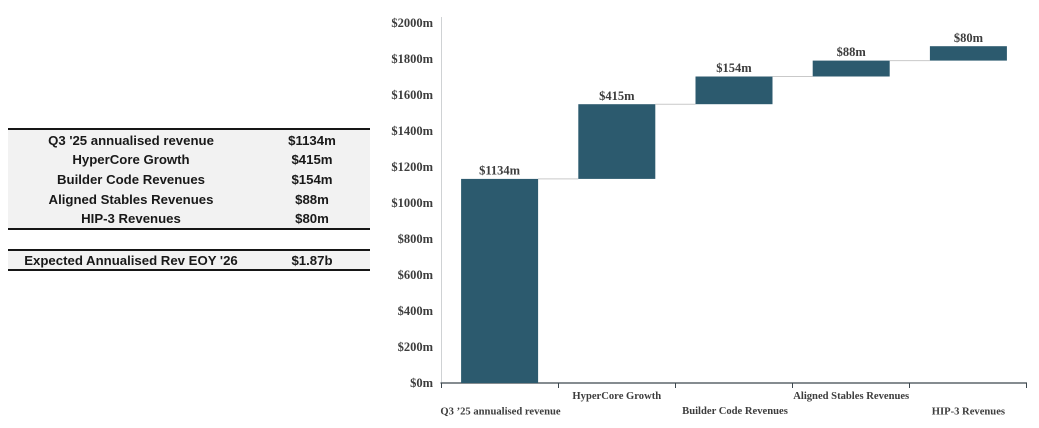  Describe the element at coordinates (617, 96) in the screenshot. I see `svg-text: $415m` at that location.